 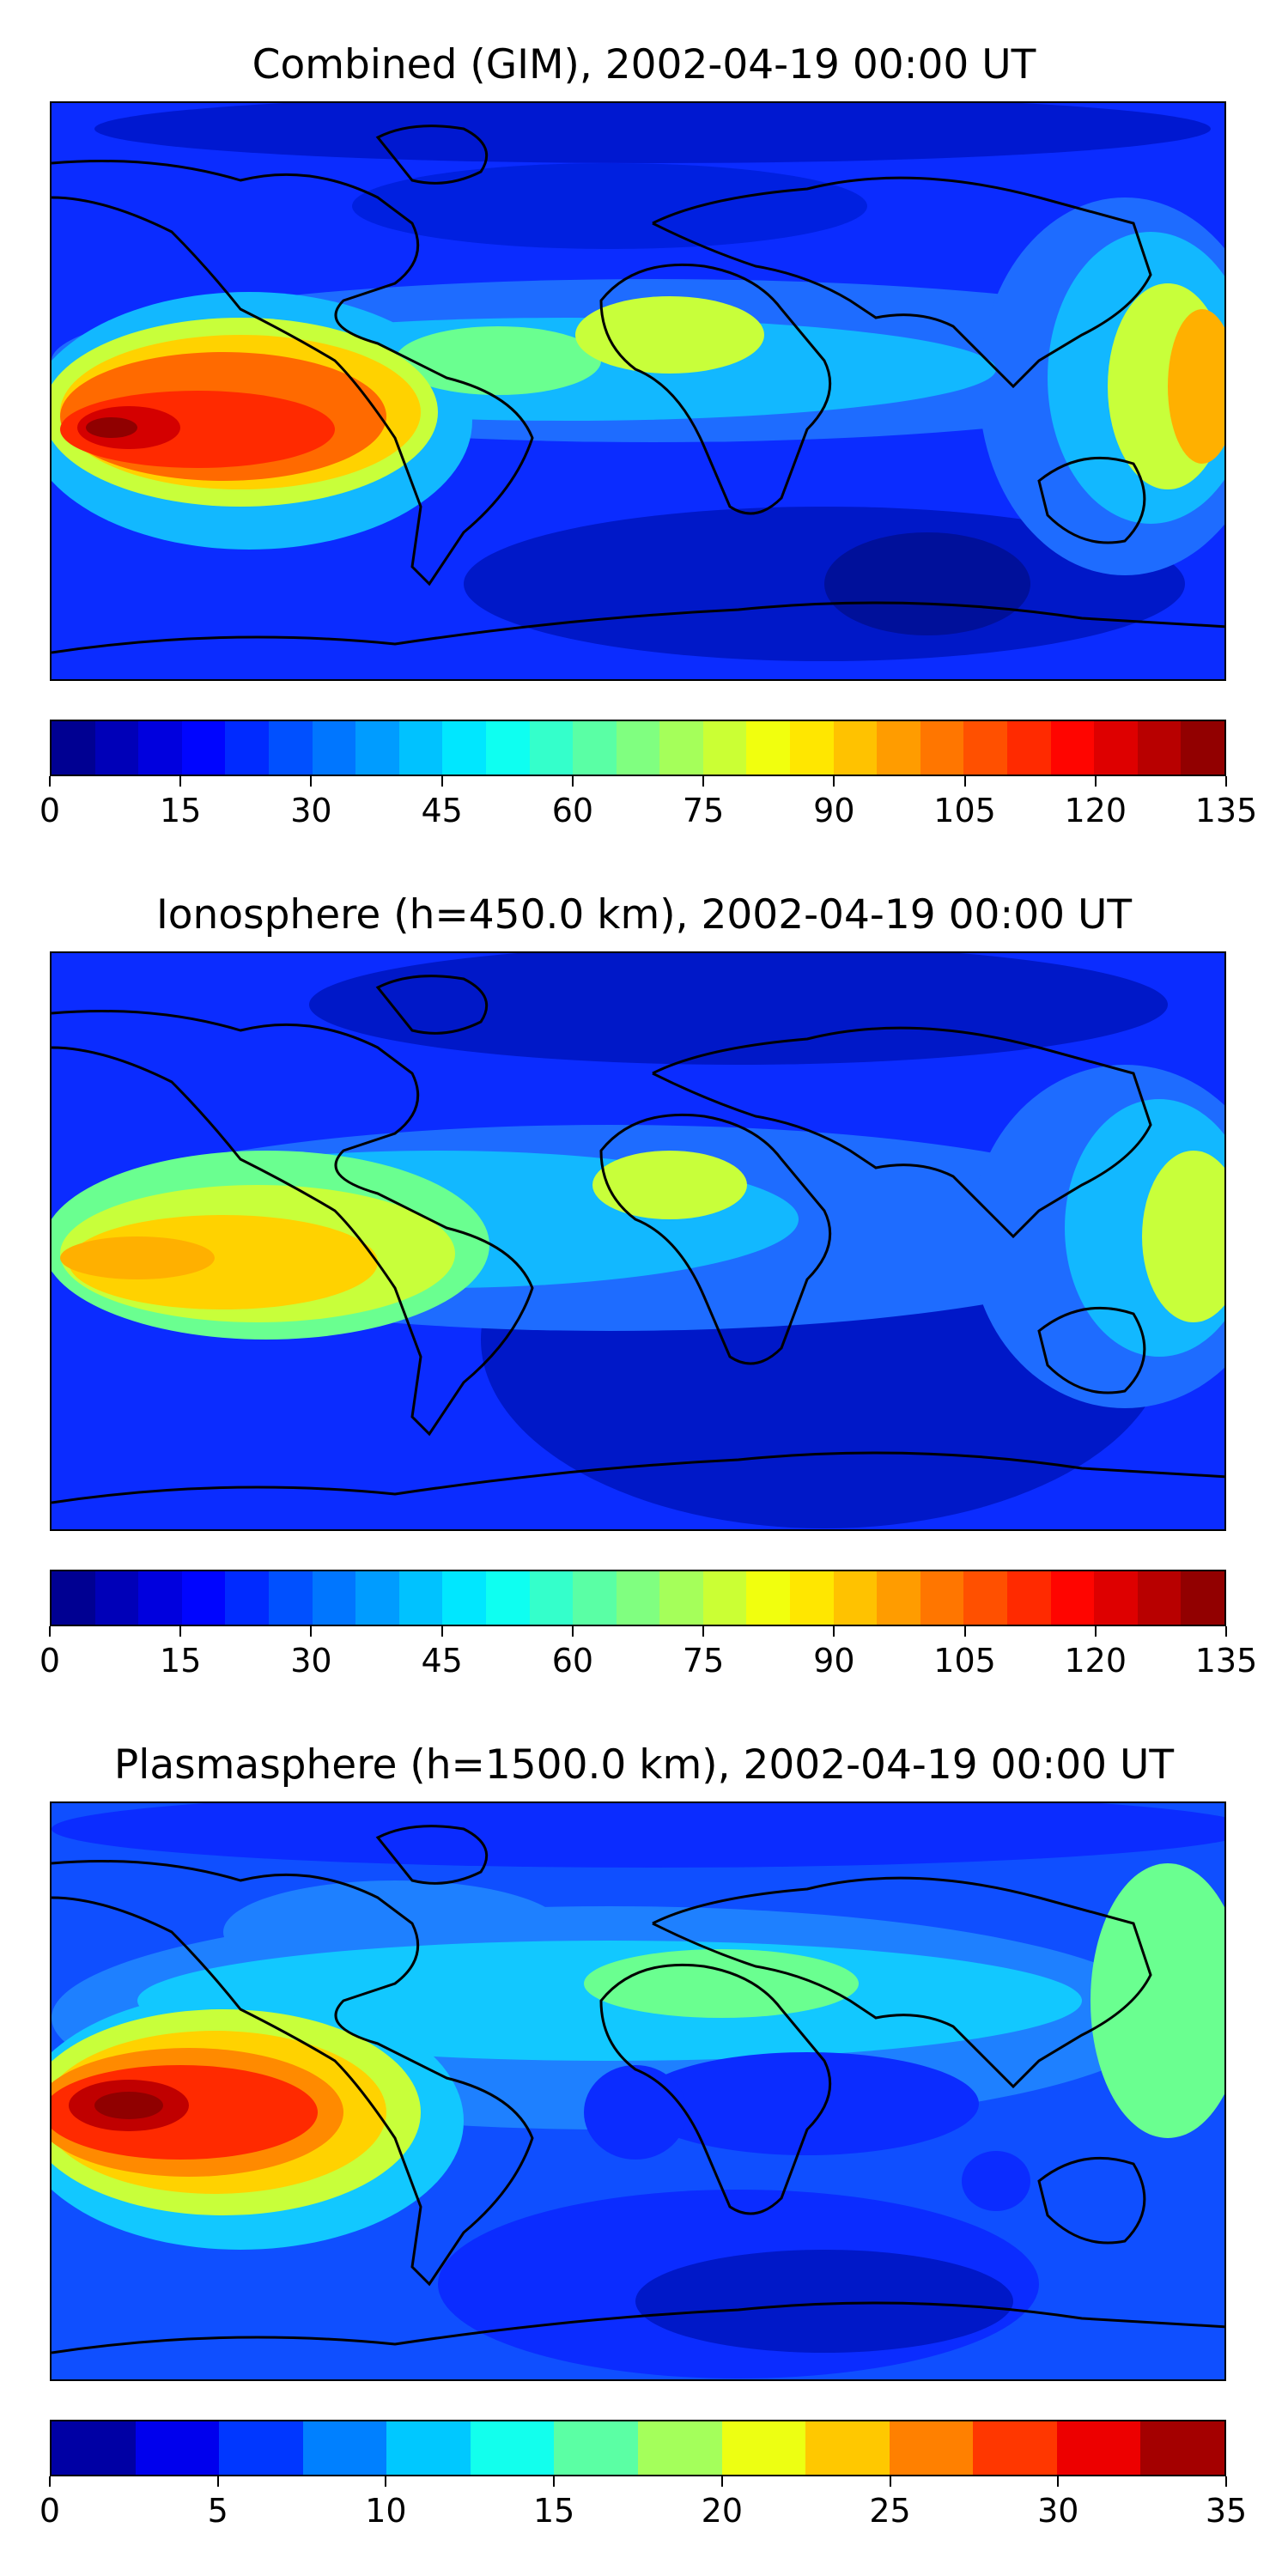 I want to click on colorbar-tick-label: 75, so click(x=704, y=810).